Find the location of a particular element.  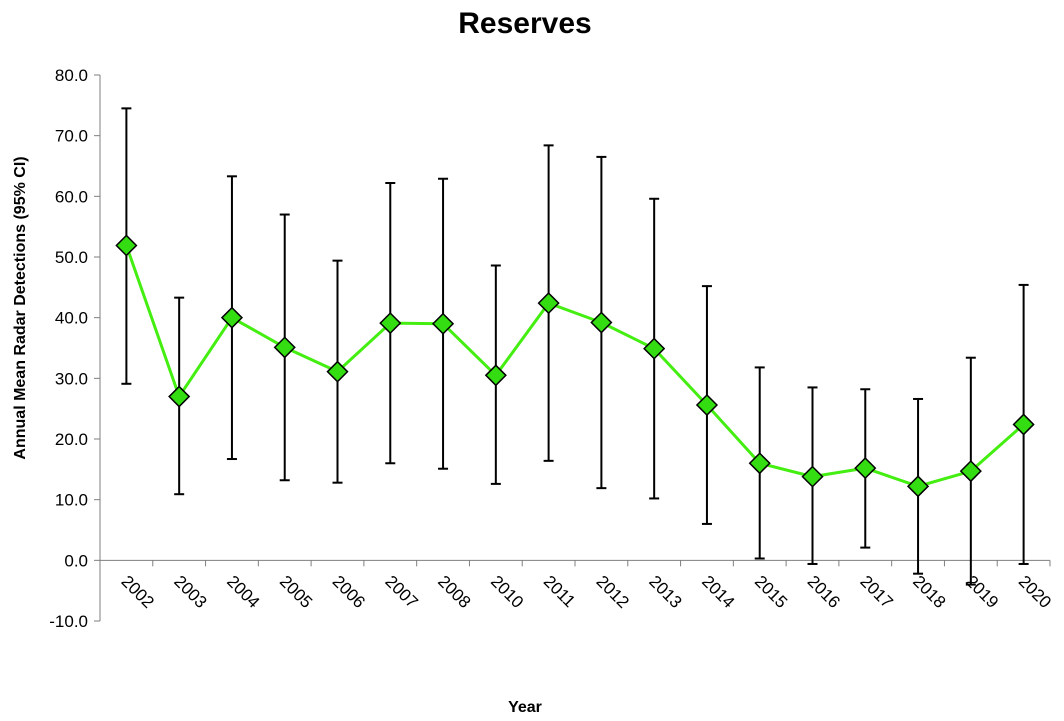

x-tick-label: 2018 is located at coordinates (929, 592).